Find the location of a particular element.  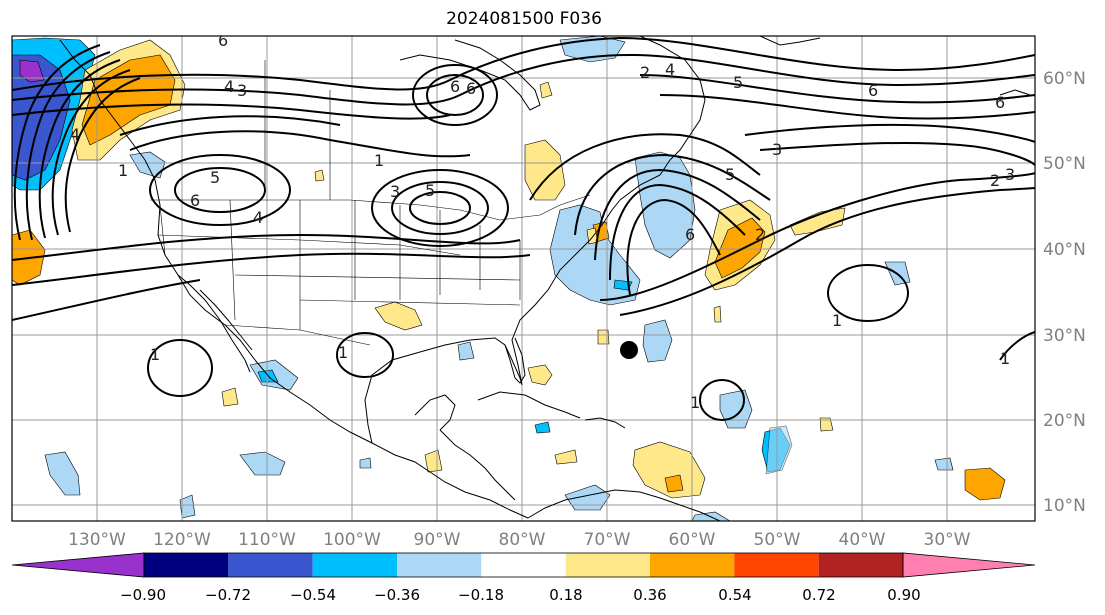

lon-label: 70°W is located at coordinates (607, 540).